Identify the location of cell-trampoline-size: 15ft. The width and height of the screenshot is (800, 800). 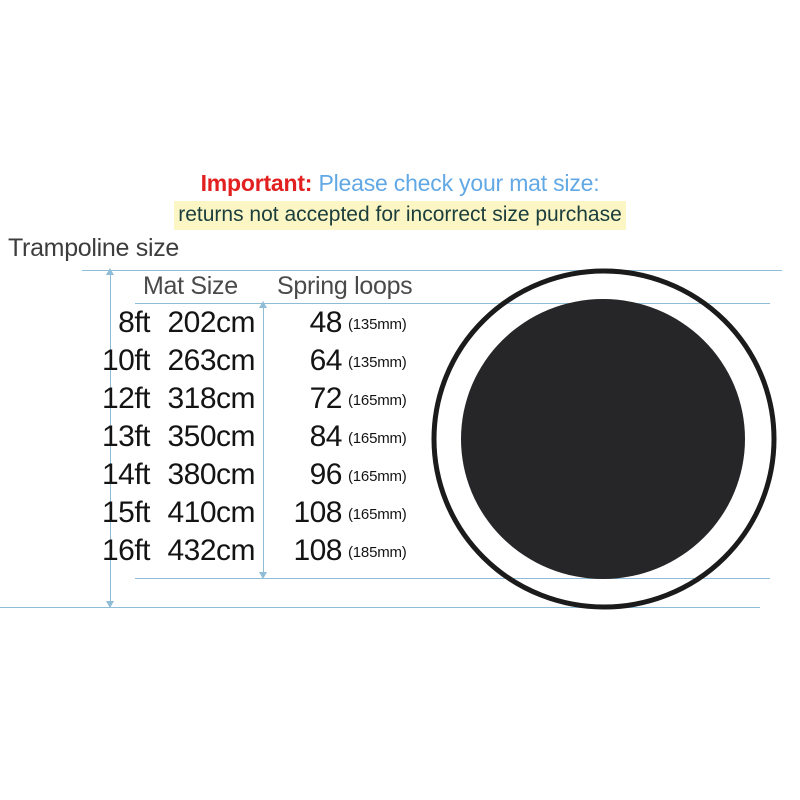
(126, 512).